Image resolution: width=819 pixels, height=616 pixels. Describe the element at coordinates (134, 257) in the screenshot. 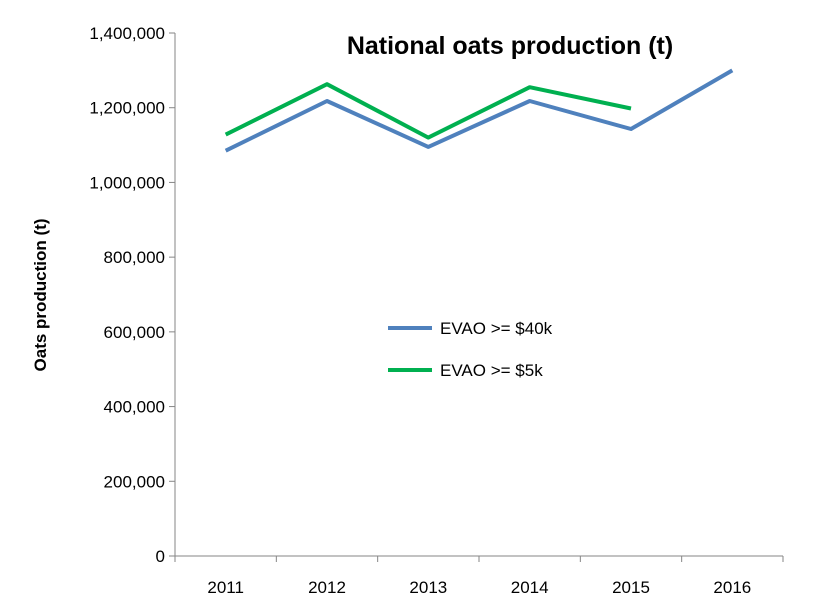

I see `y-tick-label: 800,000` at that location.